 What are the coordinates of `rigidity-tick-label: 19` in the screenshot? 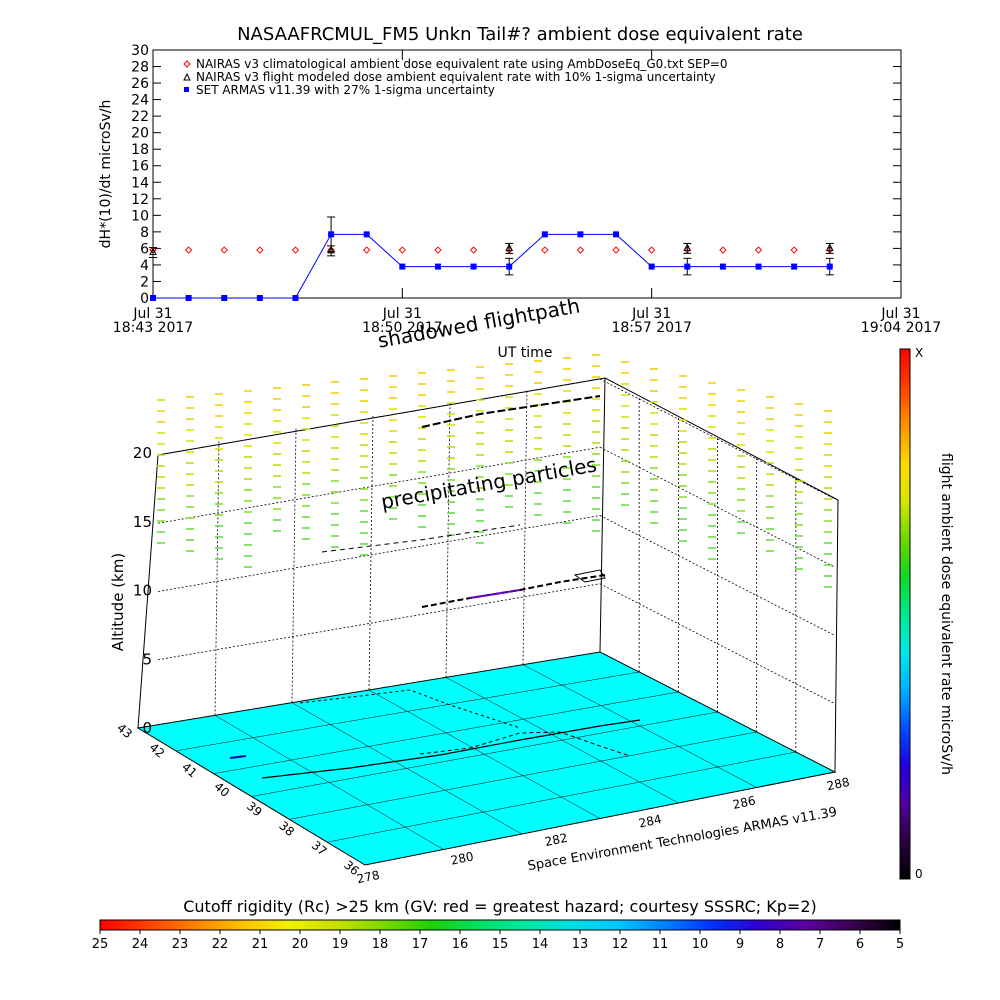 It's located at (340, 944).